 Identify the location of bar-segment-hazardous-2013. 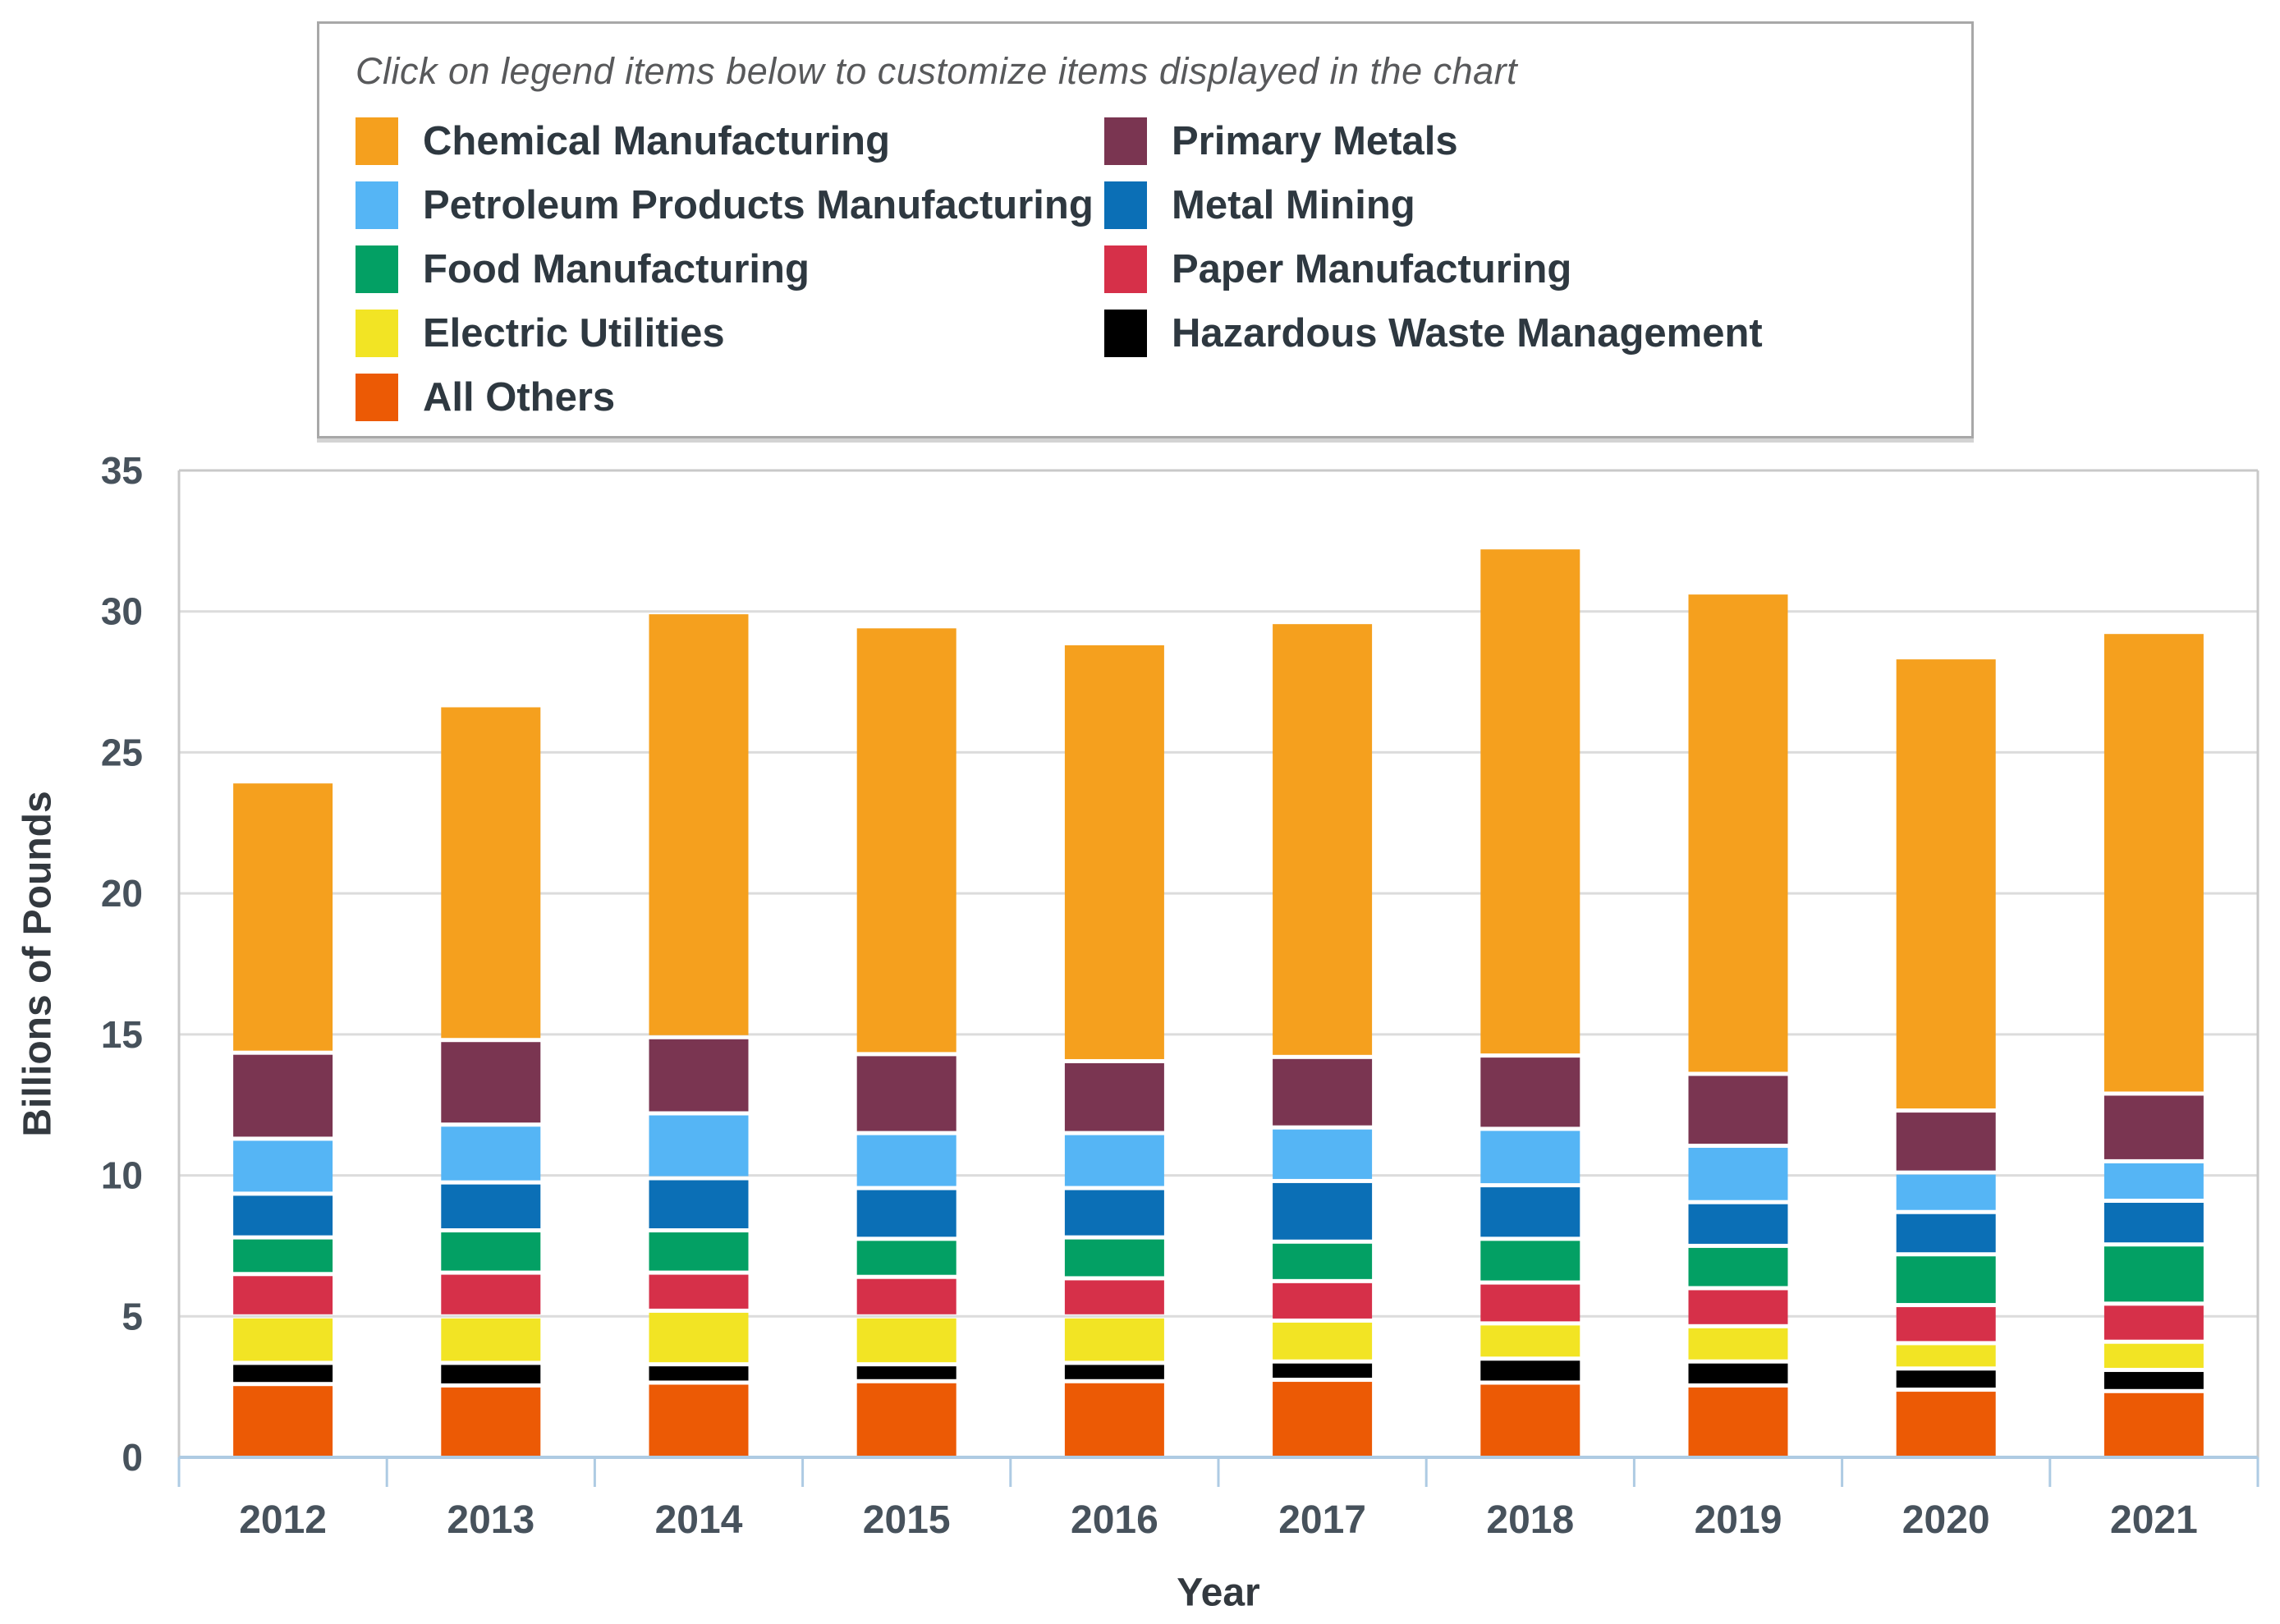
(491, 1374).